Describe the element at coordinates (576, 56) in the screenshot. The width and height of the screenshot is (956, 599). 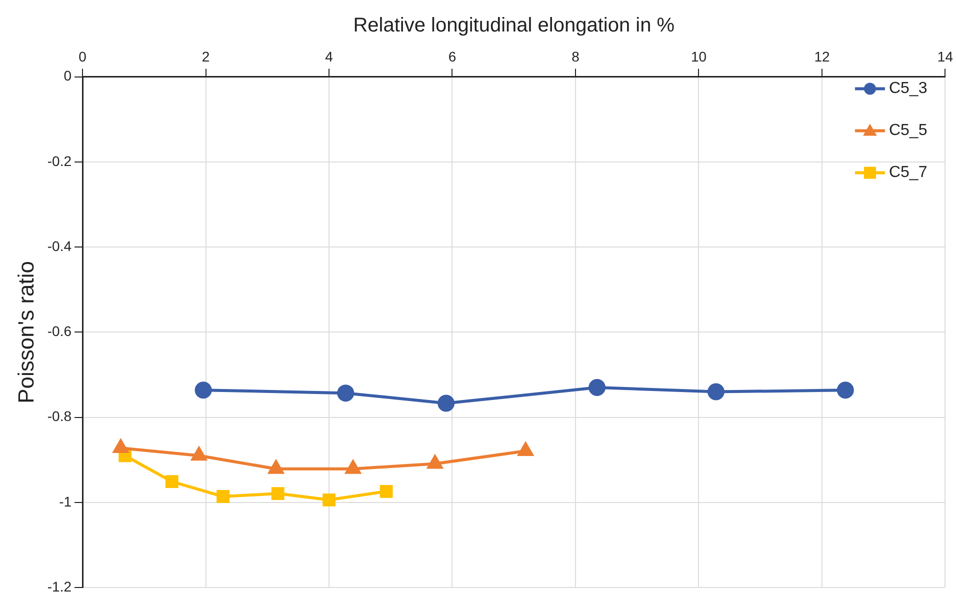
I see `x-tick-label: 8` at that location.